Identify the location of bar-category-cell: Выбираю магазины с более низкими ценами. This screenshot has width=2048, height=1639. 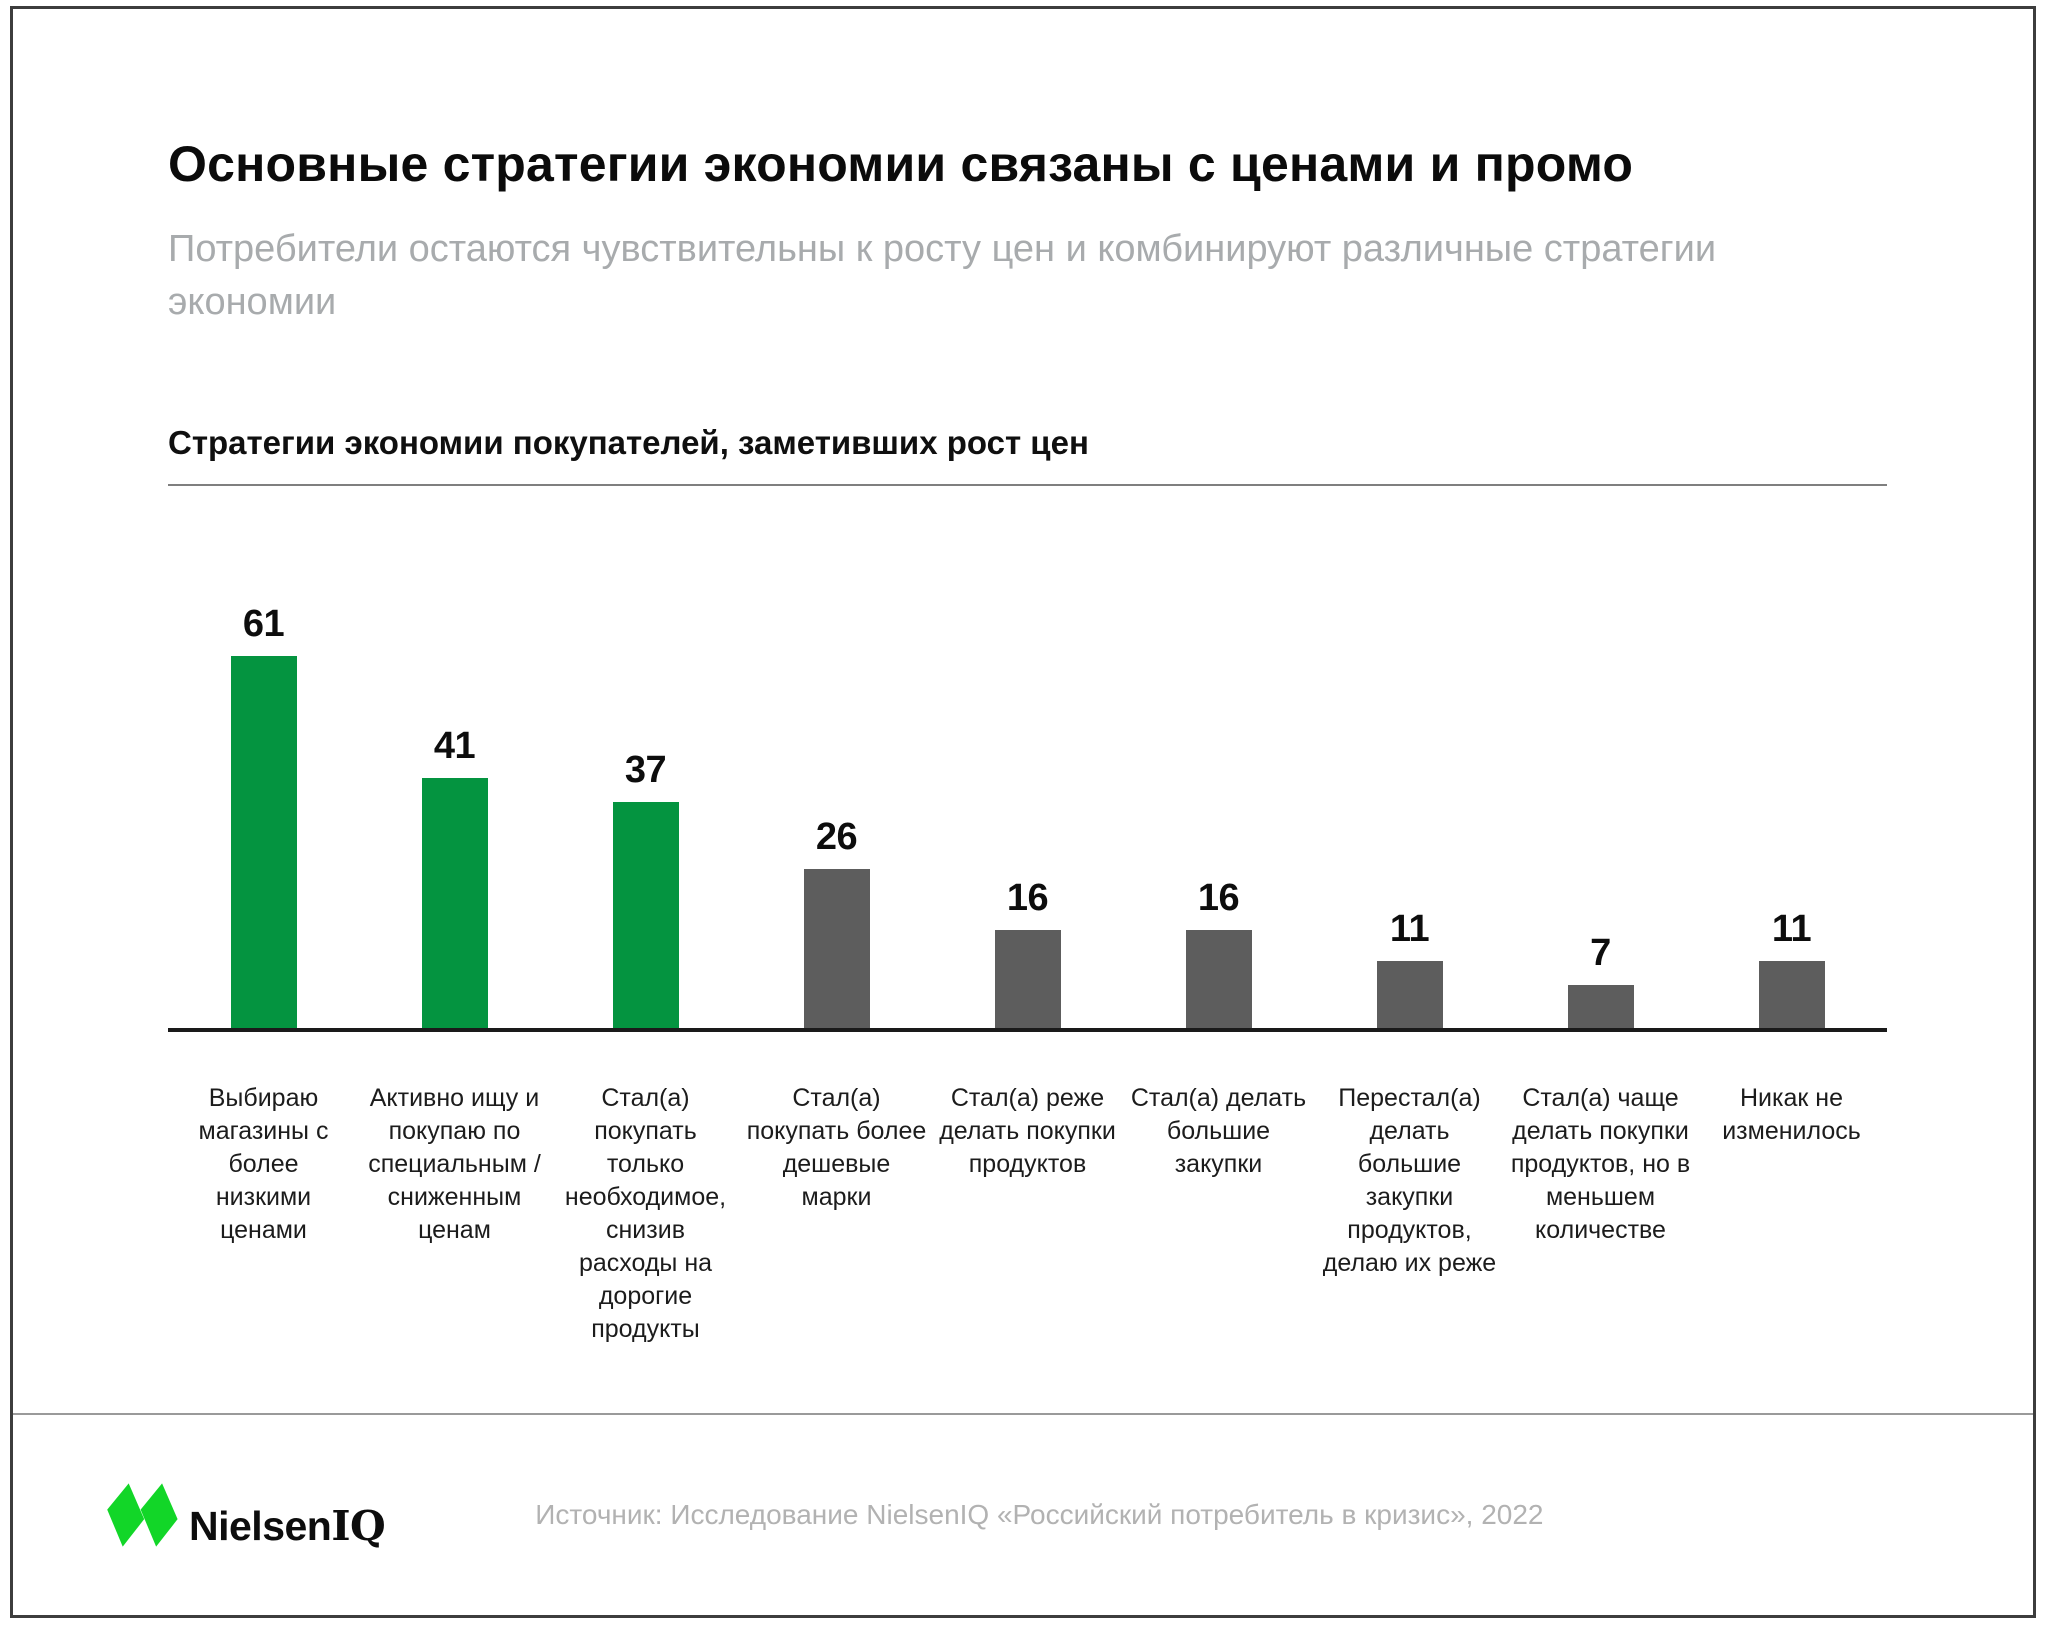
(263, 1214).